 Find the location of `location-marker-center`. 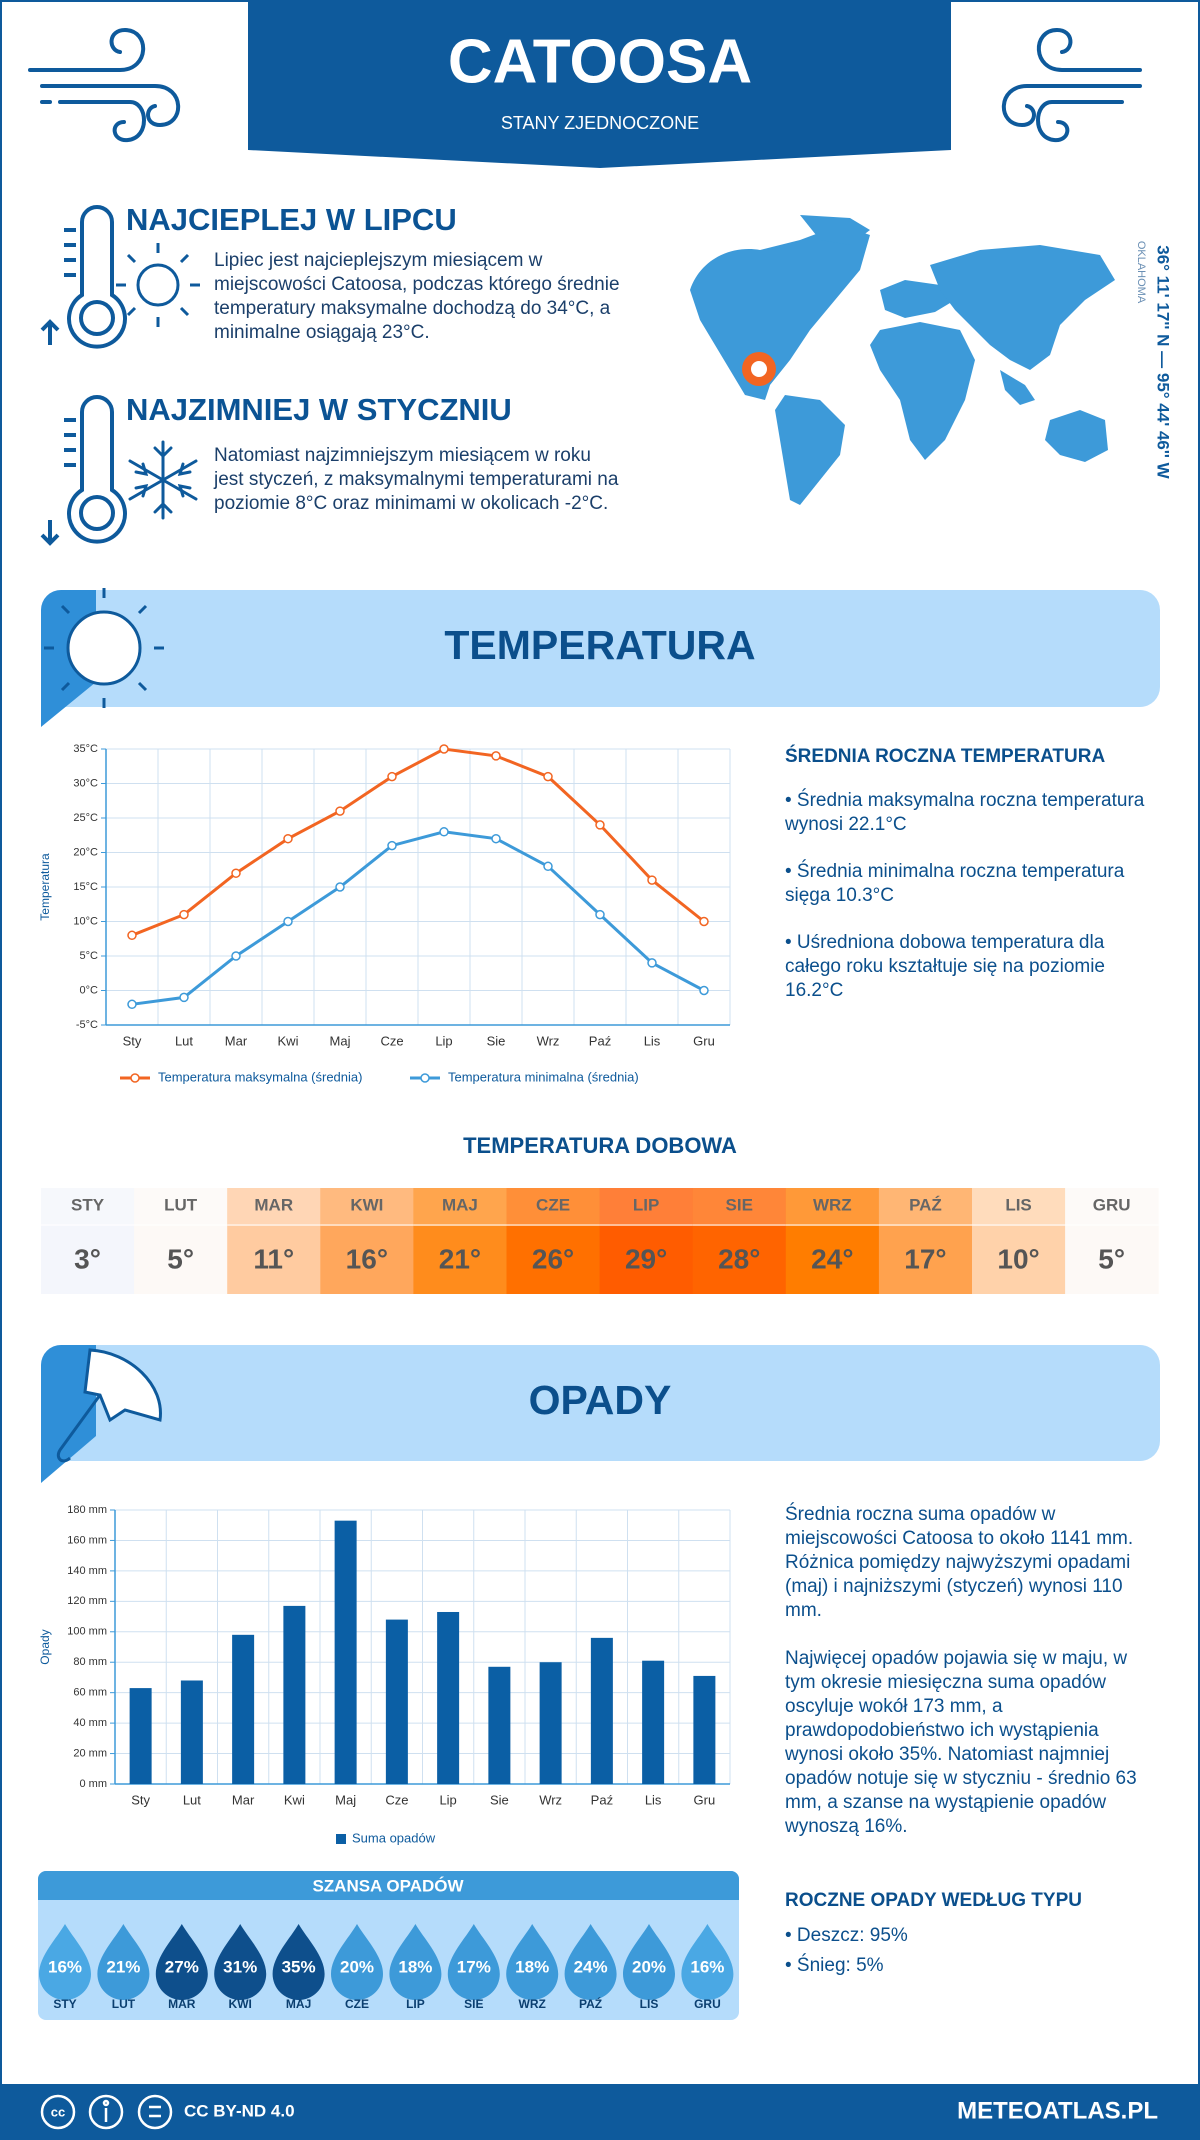

location-marker-center is located at coordinates (759, 369).